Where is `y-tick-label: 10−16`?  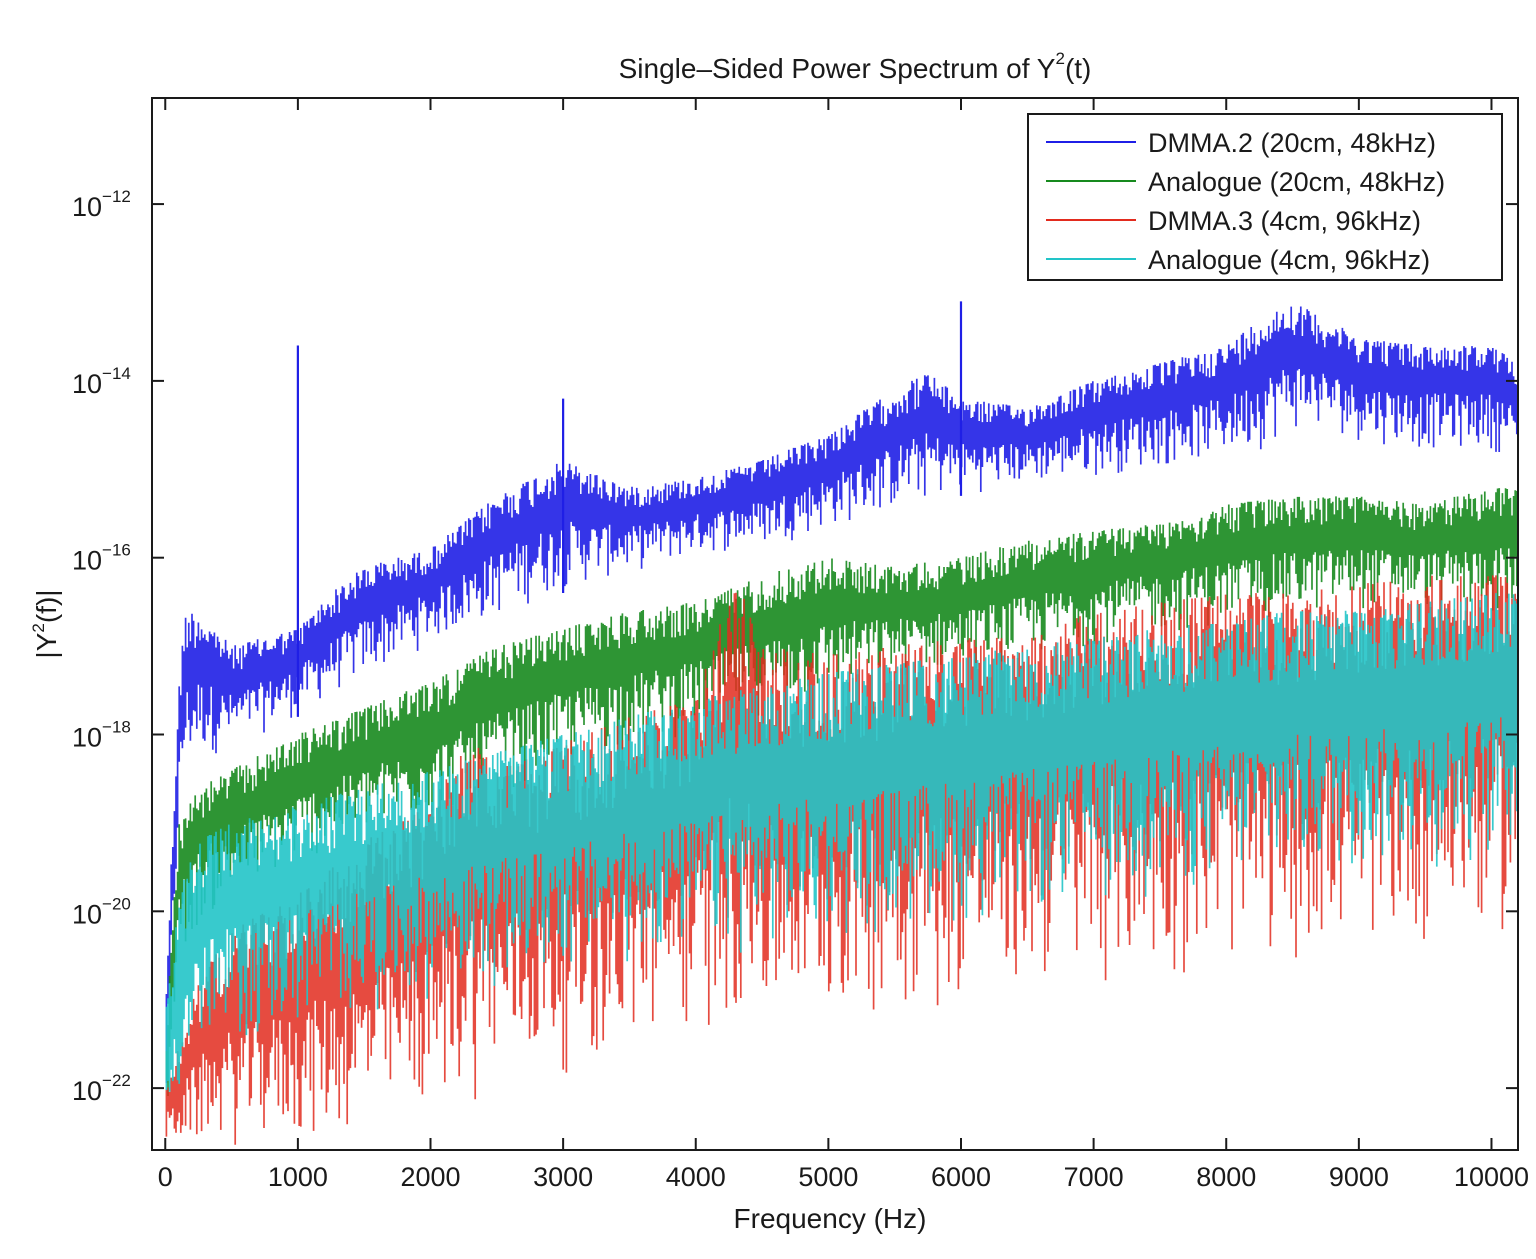
y-tick-label: 10−16 is located at coordinates (101, 558).